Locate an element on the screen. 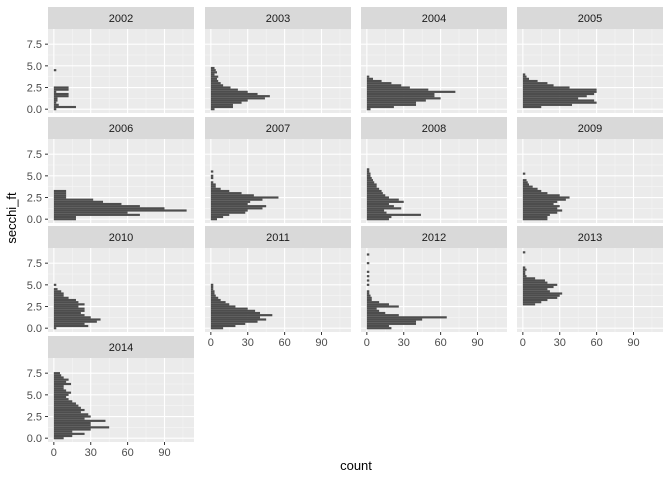 The height and width of the screenshot is (480, 672). facet-2006: 2006 0.0 2.5 5.0 7.5 is located at coordinates (110, 171).